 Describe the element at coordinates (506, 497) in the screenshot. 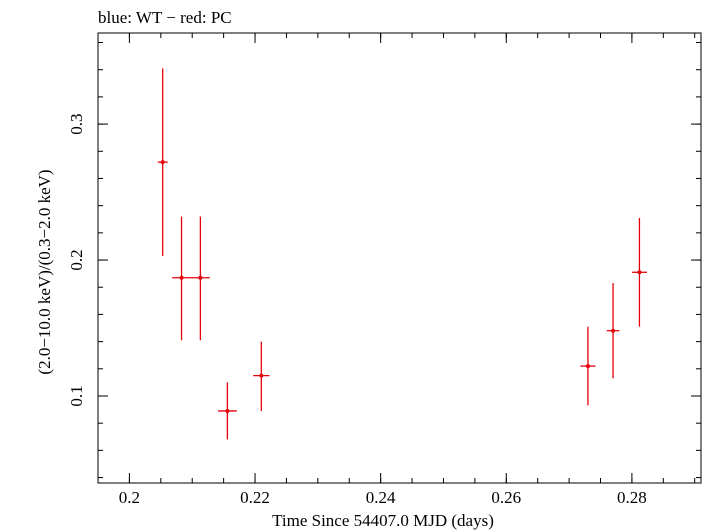

I see `x-tick-label: 0.26` at that location.